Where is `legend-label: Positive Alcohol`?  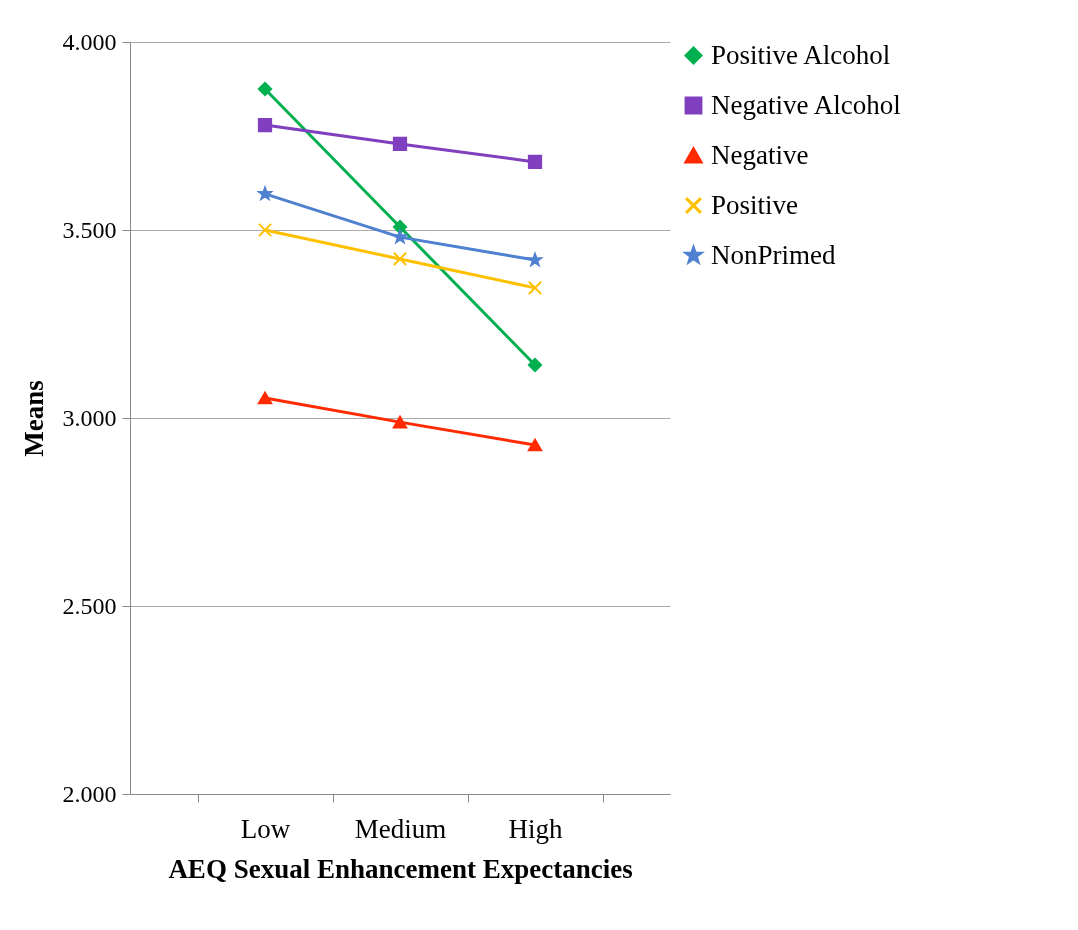
legend-label: Positive Alcohol is located at coordinates (801, 54).